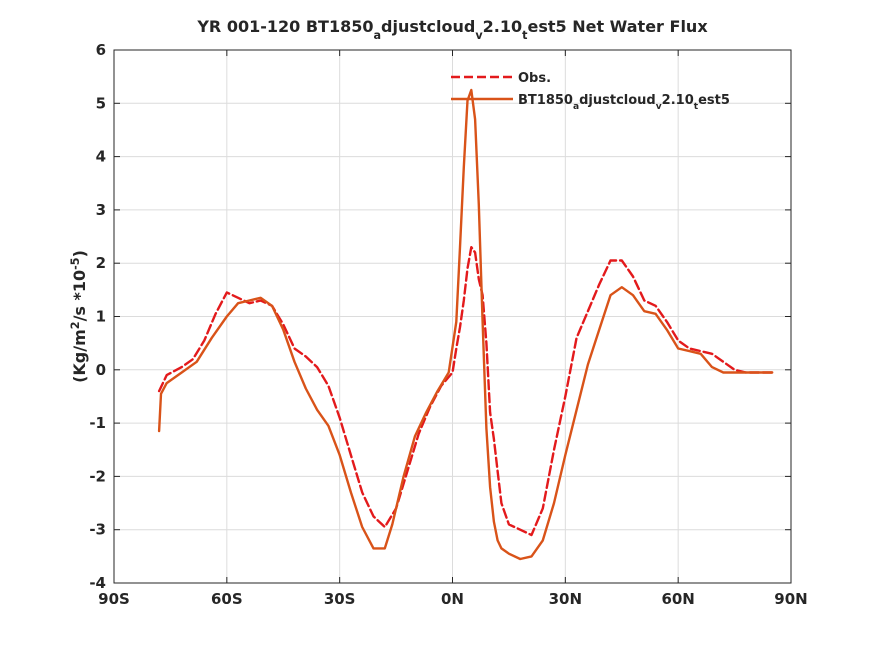 Image resolution: width=875 pixels, height=656 pixels. Describe the element at coordinates (101, 50) in the screenshot. I see `y-tick-label: 6` at that location.